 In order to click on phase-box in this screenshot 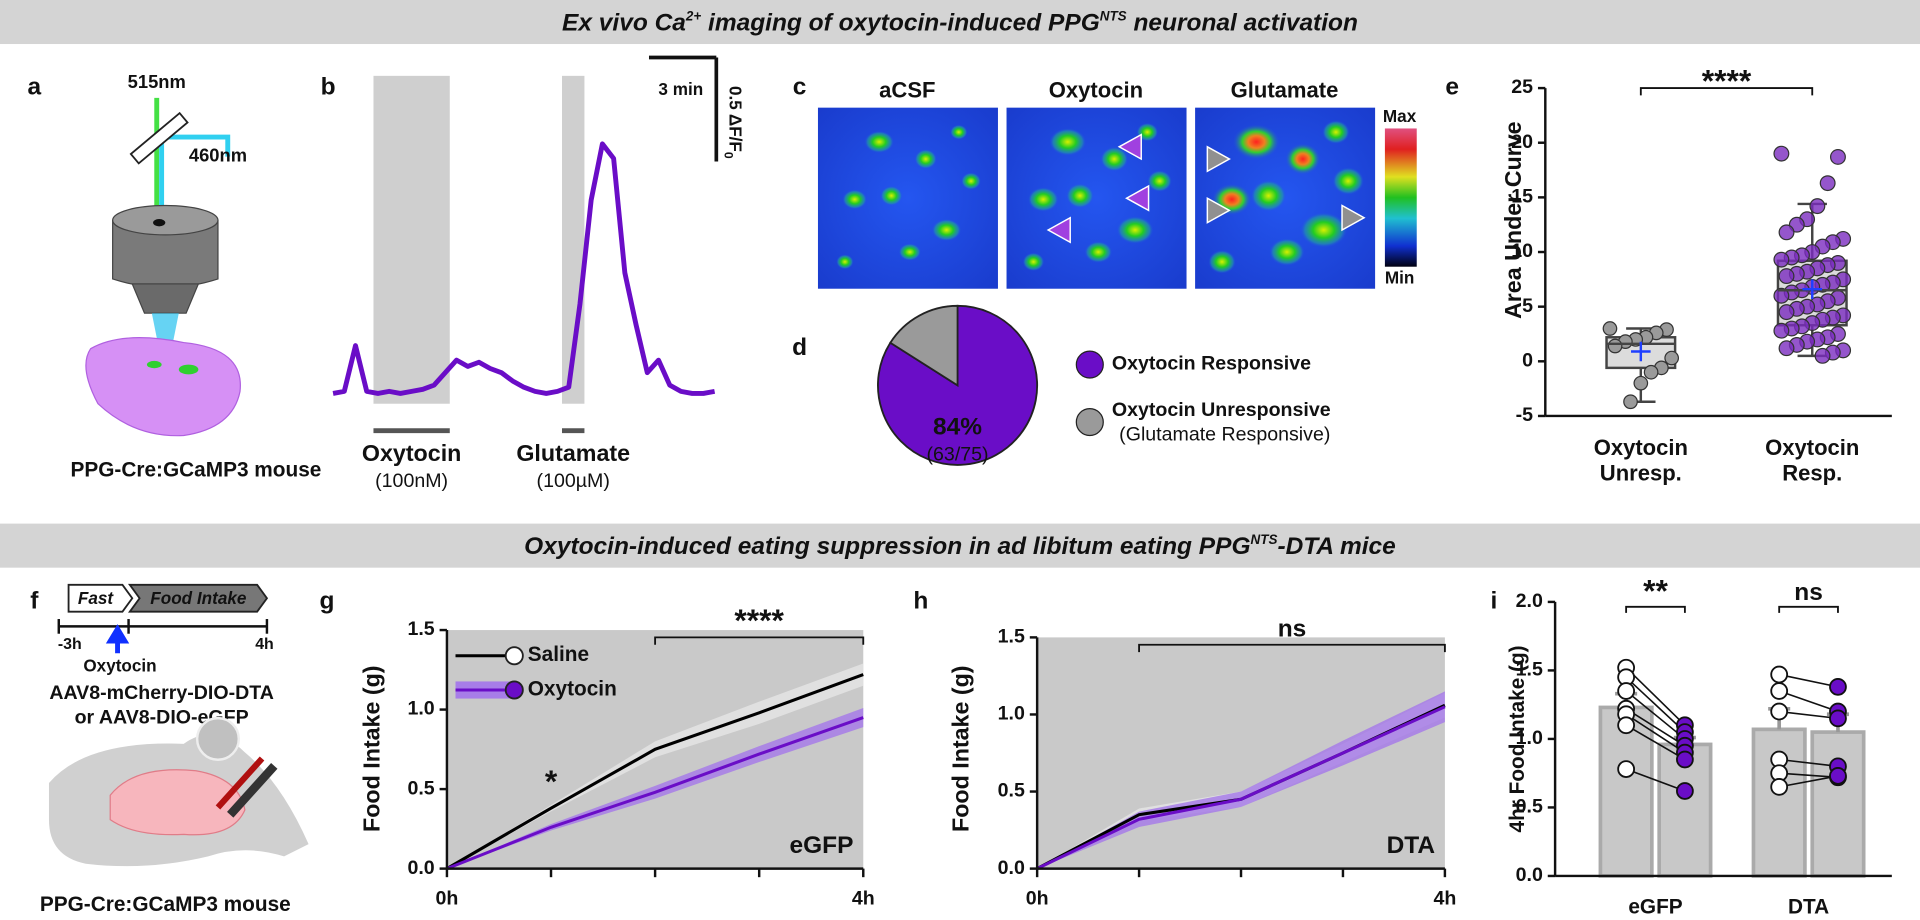, I will do `click(198, 598)`.